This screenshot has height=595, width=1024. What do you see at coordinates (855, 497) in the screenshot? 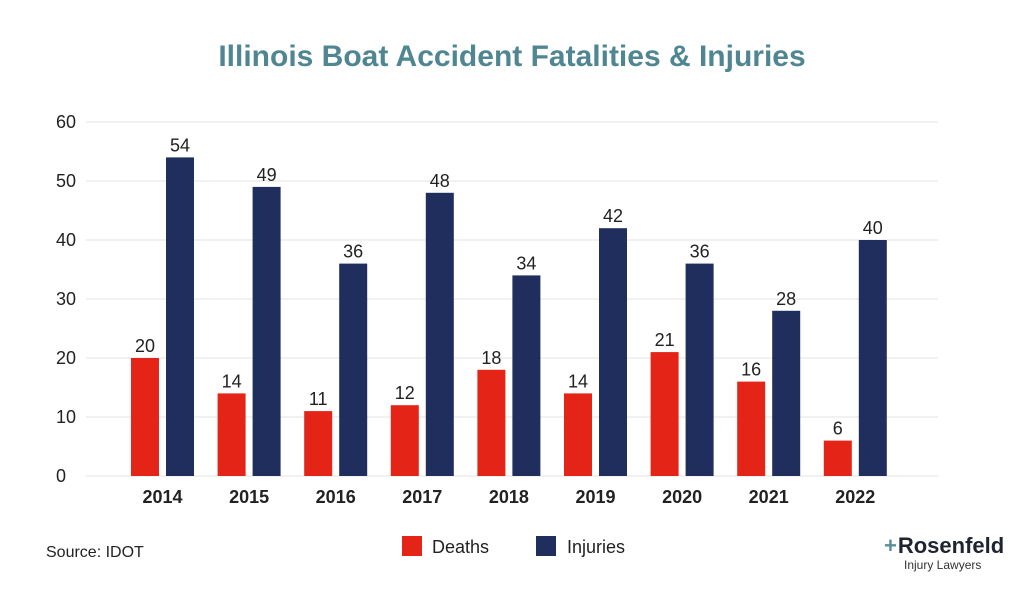
I see `x-category-label: 2022` at bounding box center [855, 497].